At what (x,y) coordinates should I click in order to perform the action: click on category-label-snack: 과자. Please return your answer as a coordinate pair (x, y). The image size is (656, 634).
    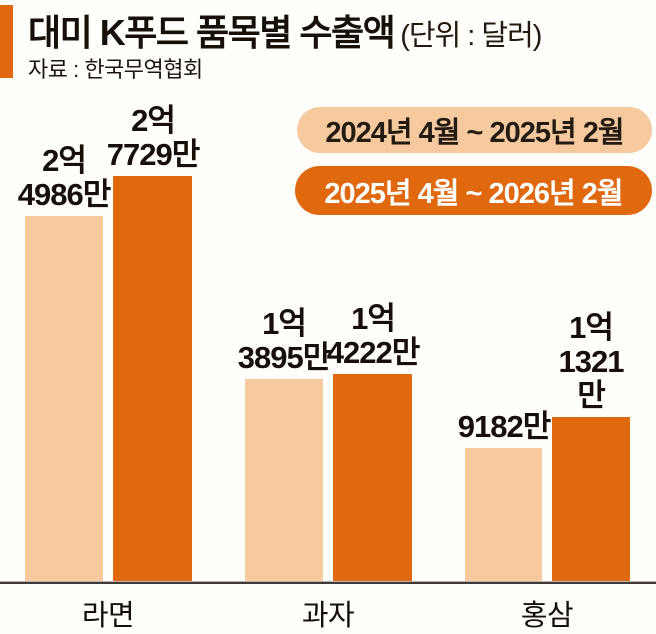
    Looking at the image, I should click on (328, 616).